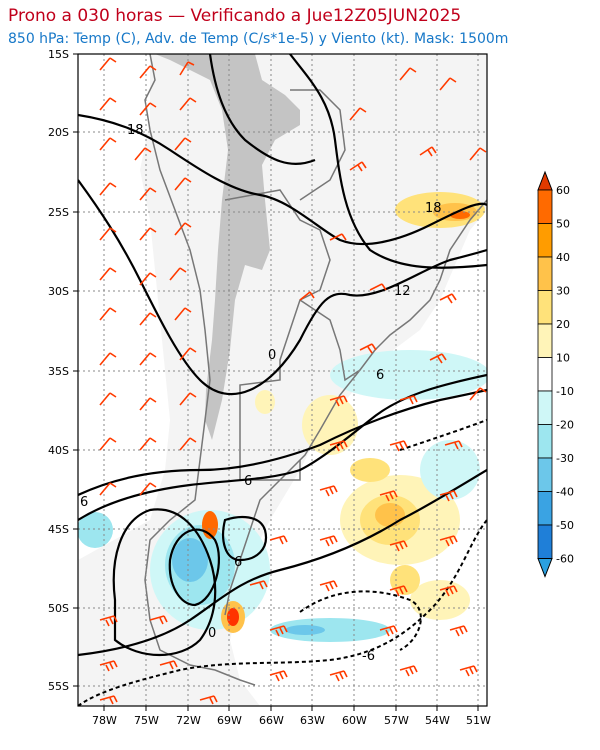 The height and width of the screenshot is (750, 600). Describe the element at coordinates (565, 391) in the screenshot. I see `colorbar-label: -10` at that location.